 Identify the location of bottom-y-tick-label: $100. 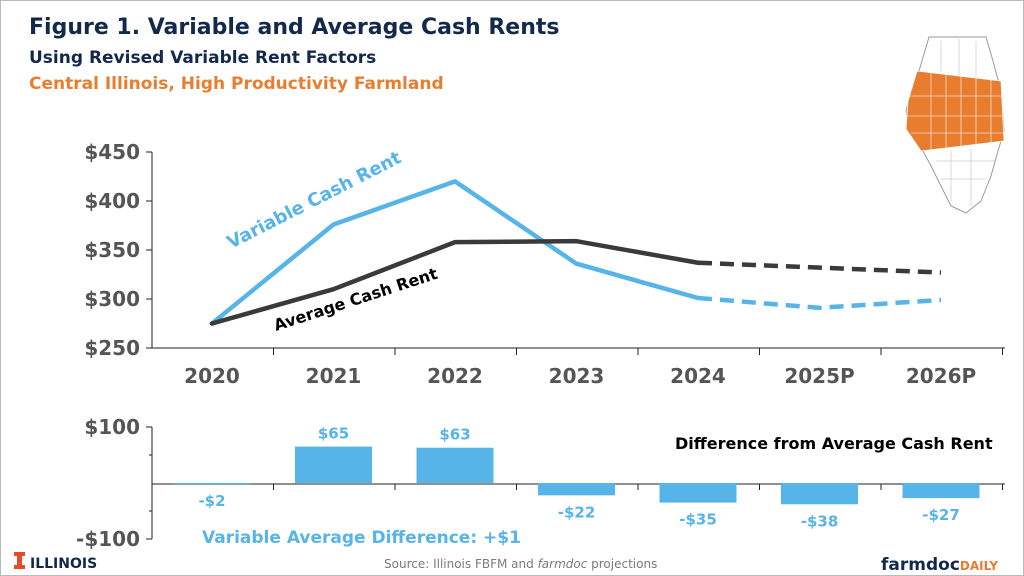
(112, 427).